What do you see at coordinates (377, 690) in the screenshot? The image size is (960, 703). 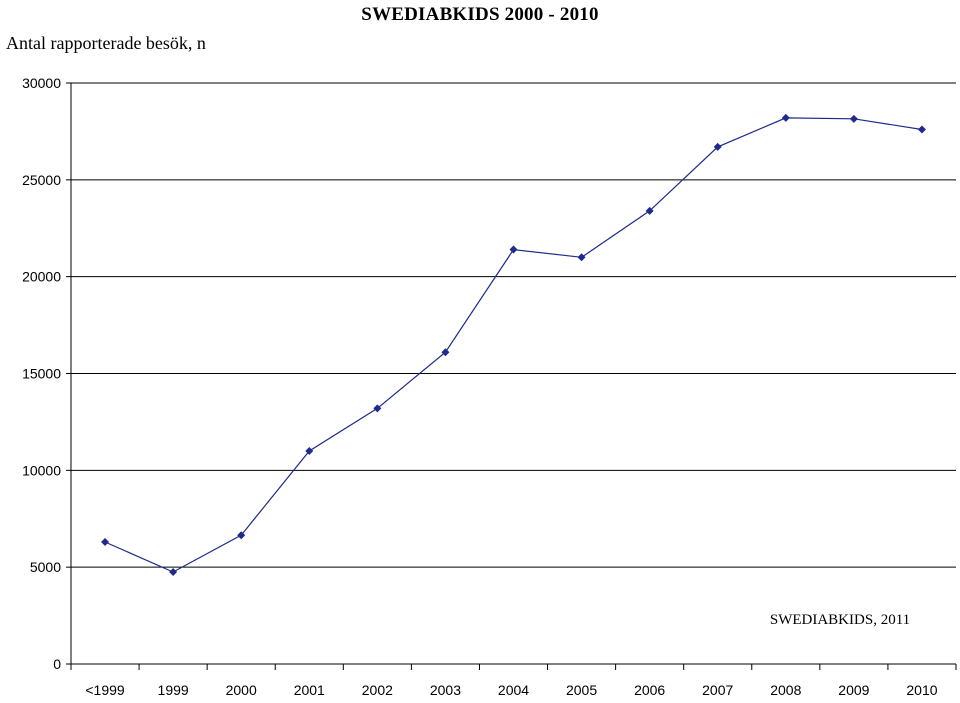 I see `x-tick-label: 2002` at bounding box center [377, 690].